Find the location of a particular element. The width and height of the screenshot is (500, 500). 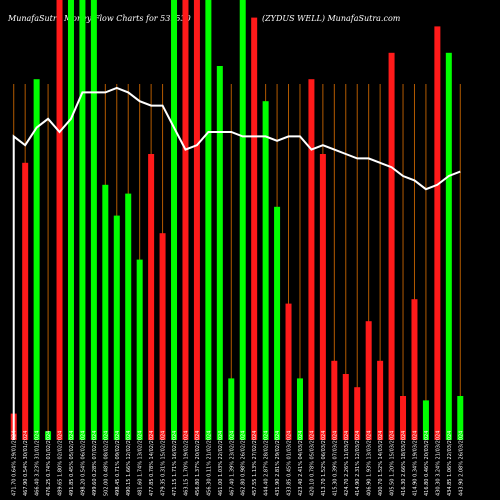

x-tick-label: 420.10 0.78% 05/03/2024 is located at coordinates (312, 463).